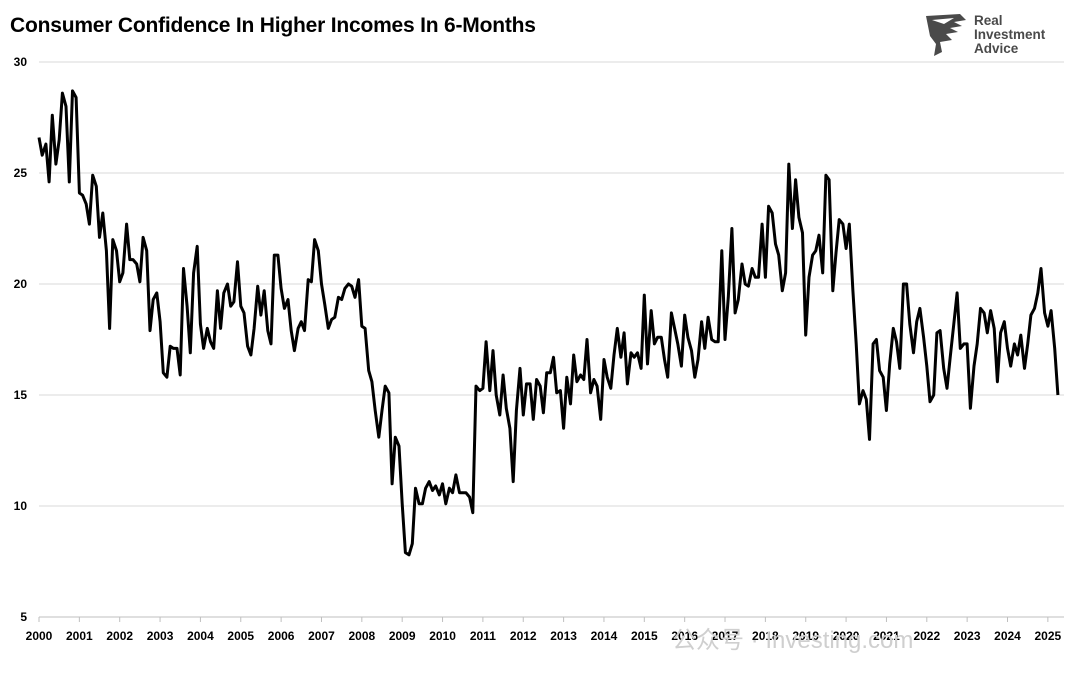 This screenshot has height=678, width=1080. Describe the element at coordinates (79, 636) in the screenshot. I see `x-tick-label: 2001` at that location.